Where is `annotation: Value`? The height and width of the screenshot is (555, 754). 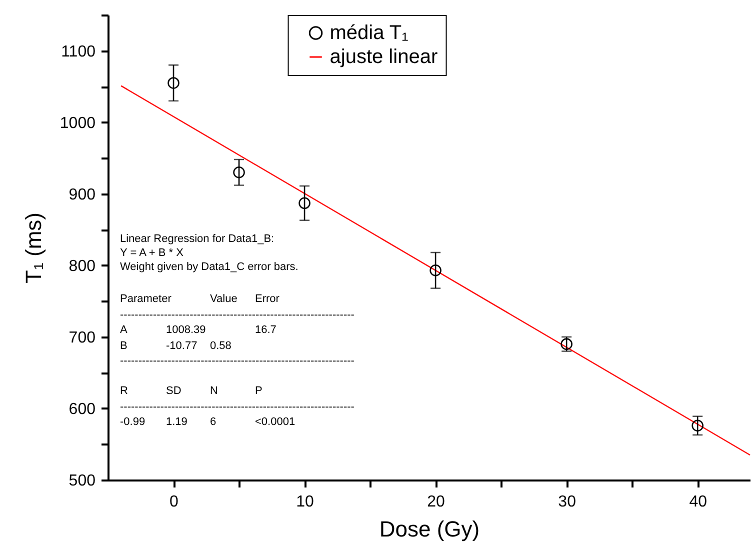 annotation: Value is located at coordinates (224, 299).